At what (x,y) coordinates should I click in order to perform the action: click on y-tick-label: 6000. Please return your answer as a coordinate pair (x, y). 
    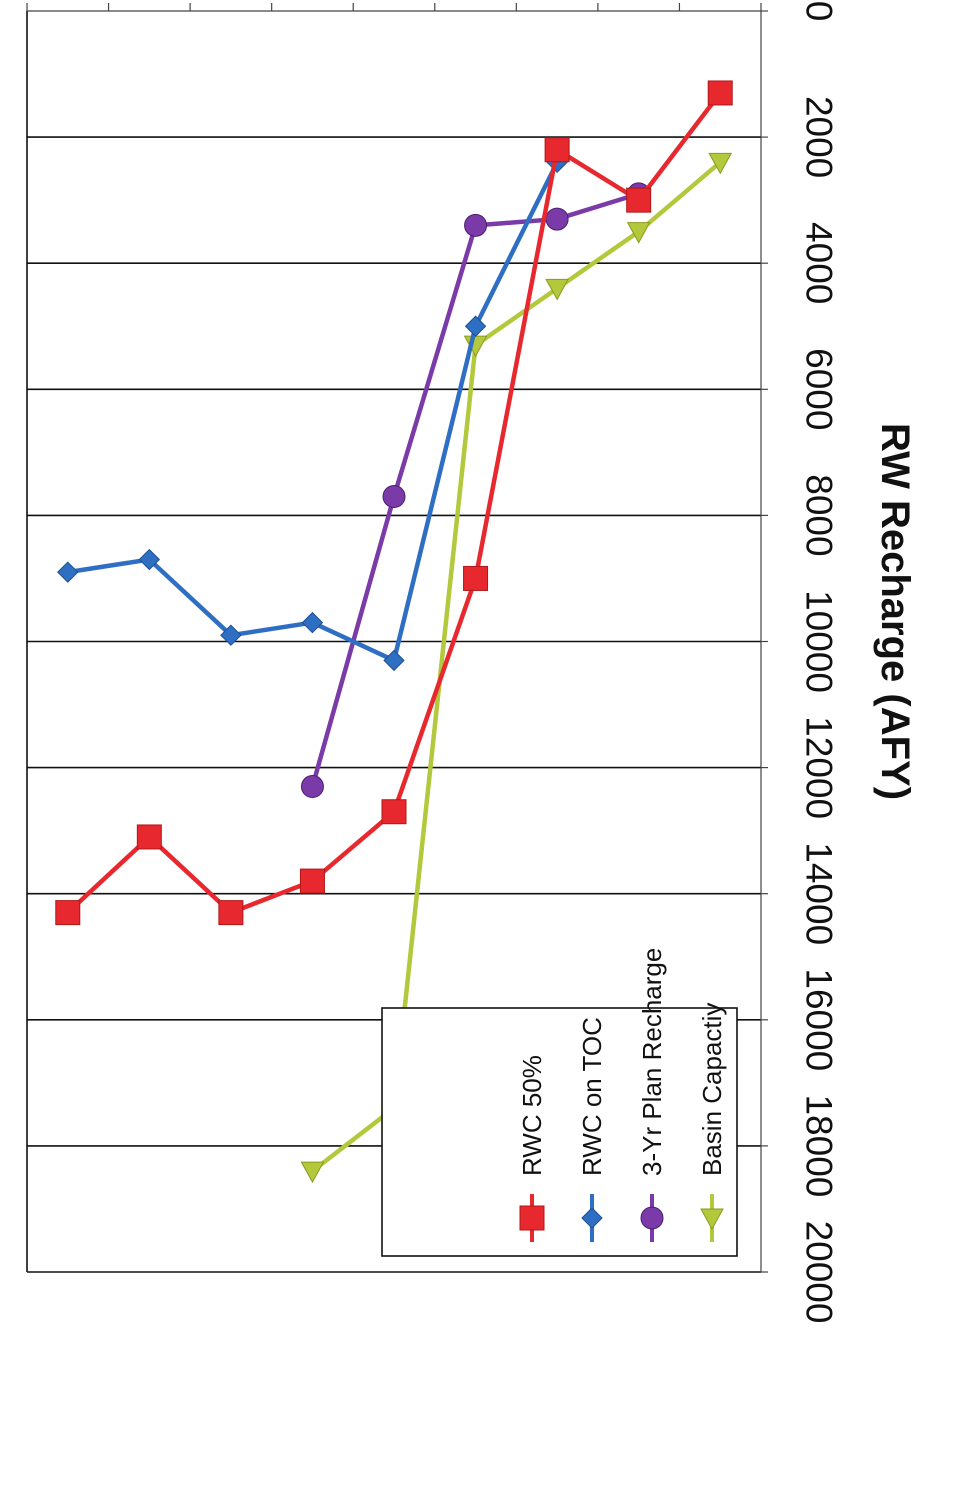
    Looking at the image, I should click on (819, 389).